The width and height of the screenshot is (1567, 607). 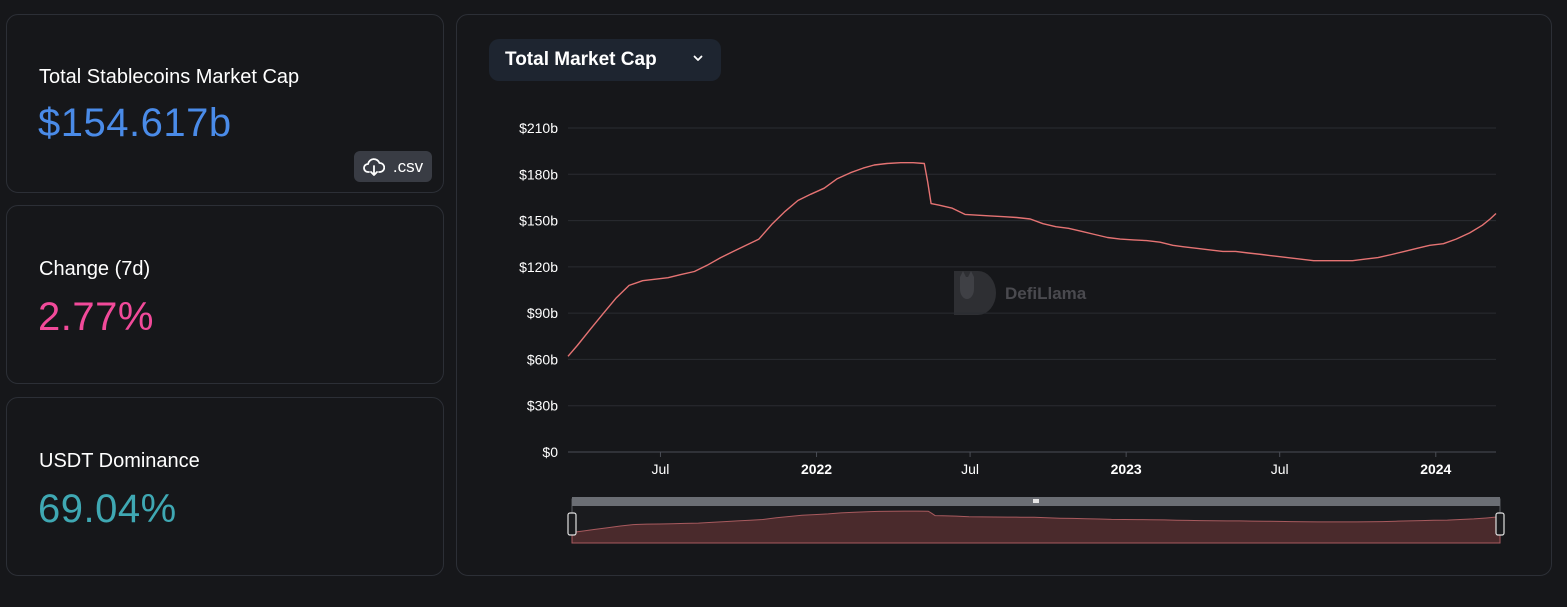 What do you see at coordinates (1126, 469) in the screenshot?
I see `x-tick-label: 2023` at bounding box center [1126, 469].